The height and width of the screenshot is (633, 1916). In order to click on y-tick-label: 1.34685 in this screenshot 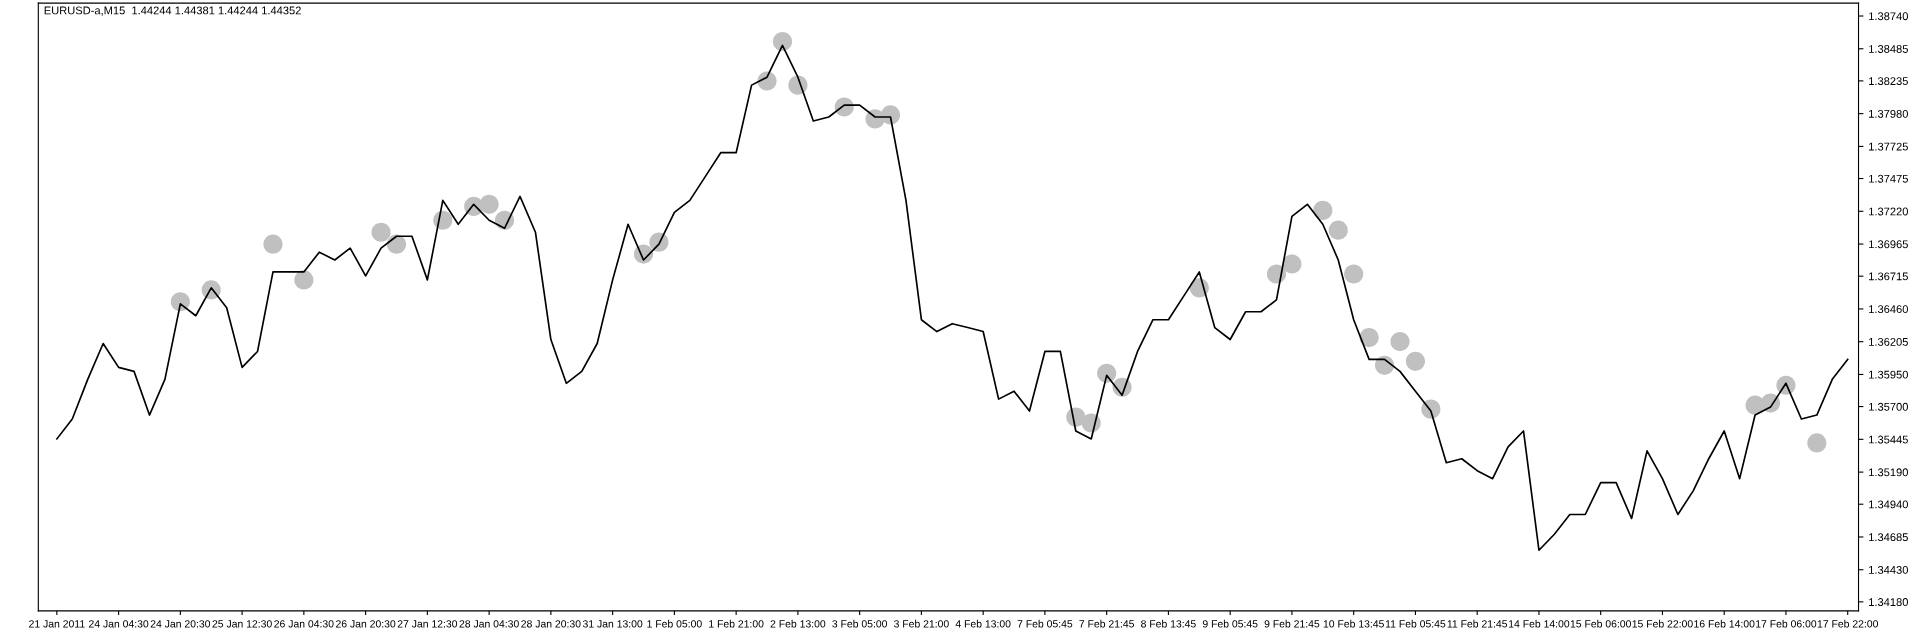, I will do `click(1888, 537)`.